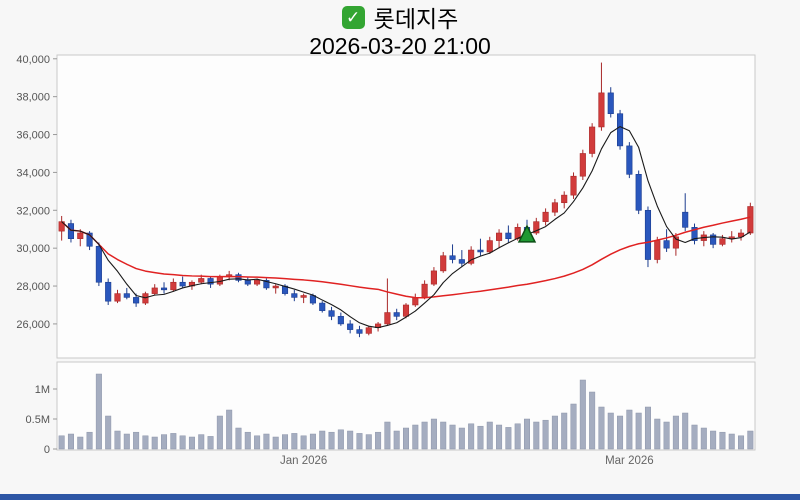  Describe the element at coordinates (33, 211) in the screenshot. I see `price-axis-label: 32,000` at that location.